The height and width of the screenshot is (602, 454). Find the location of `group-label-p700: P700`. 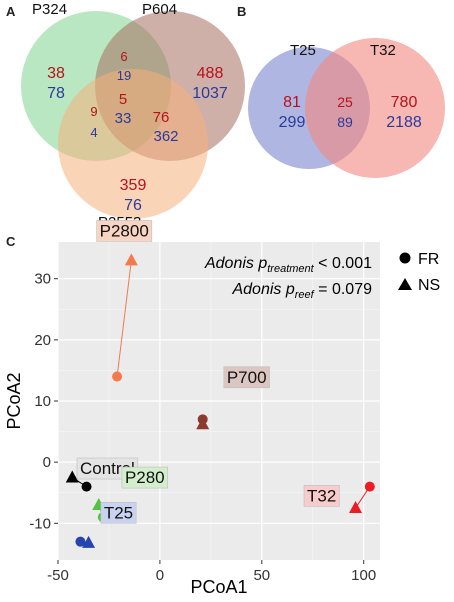

group-label-p700: P700 is located at coordinates (246, 377).